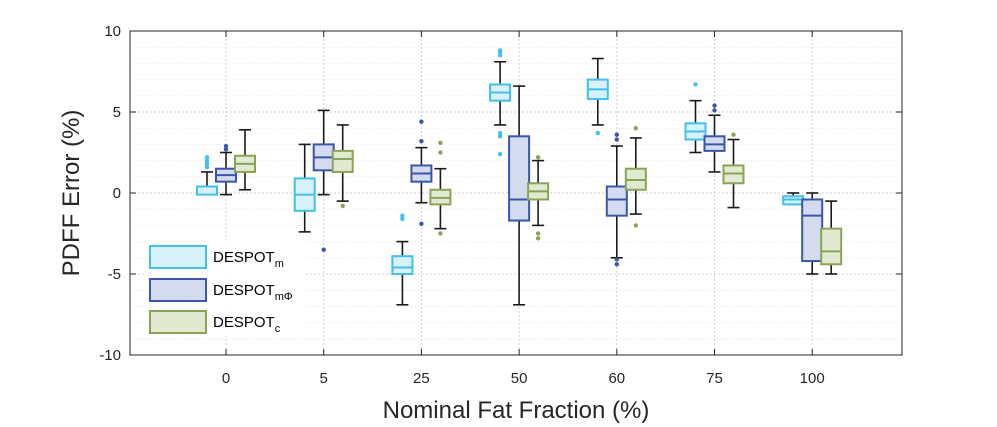  I want to click on legend-label-3: DESPOTc, so click(247, 324).